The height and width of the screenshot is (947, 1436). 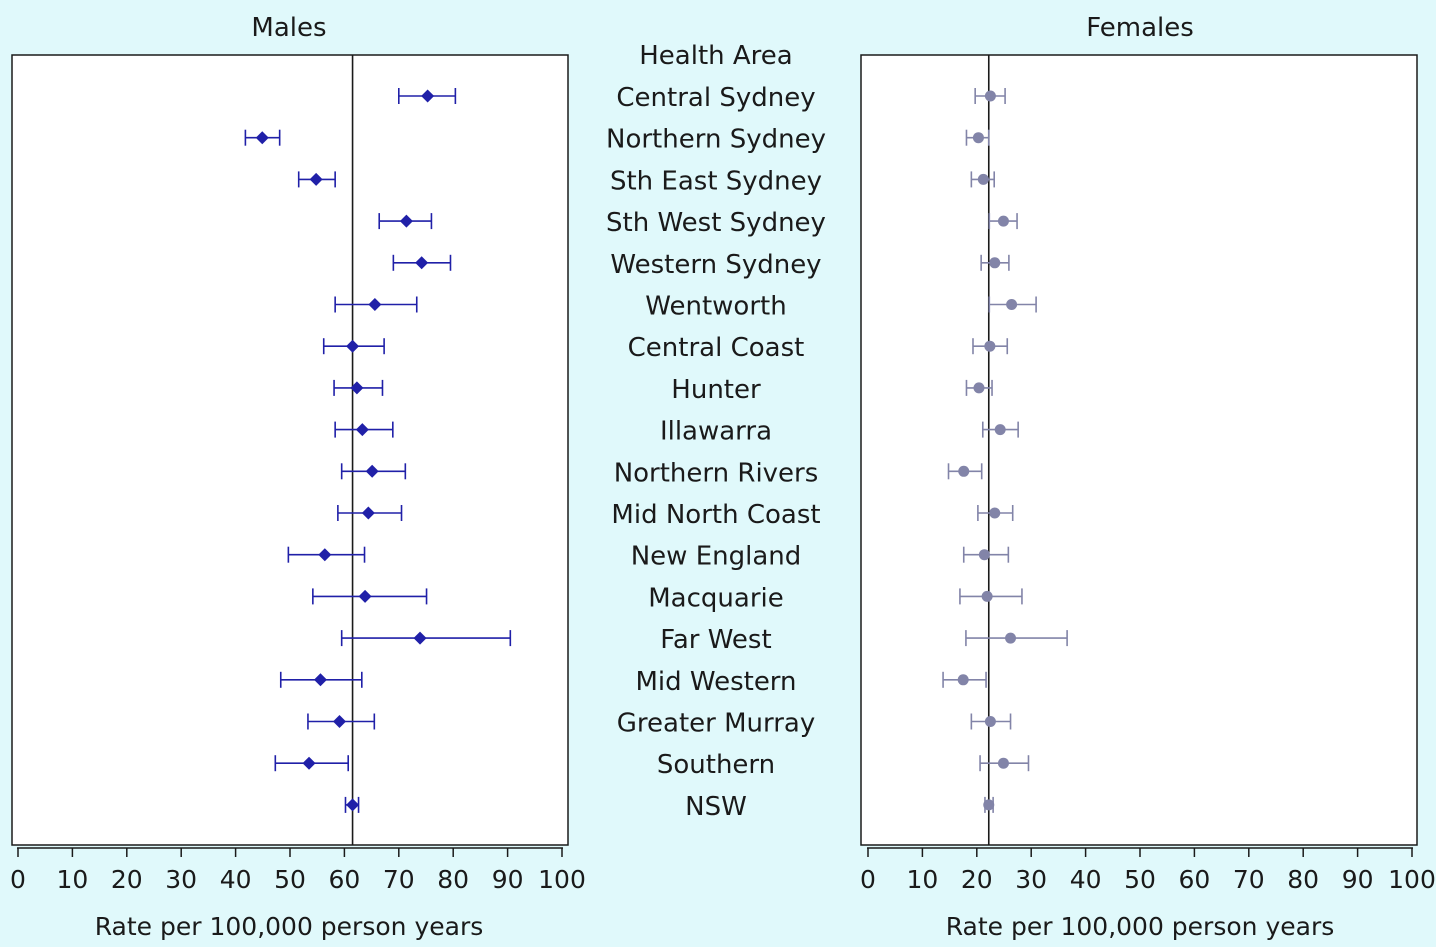 I want to click on females-row-central-coast, so click(x=990, y=346).